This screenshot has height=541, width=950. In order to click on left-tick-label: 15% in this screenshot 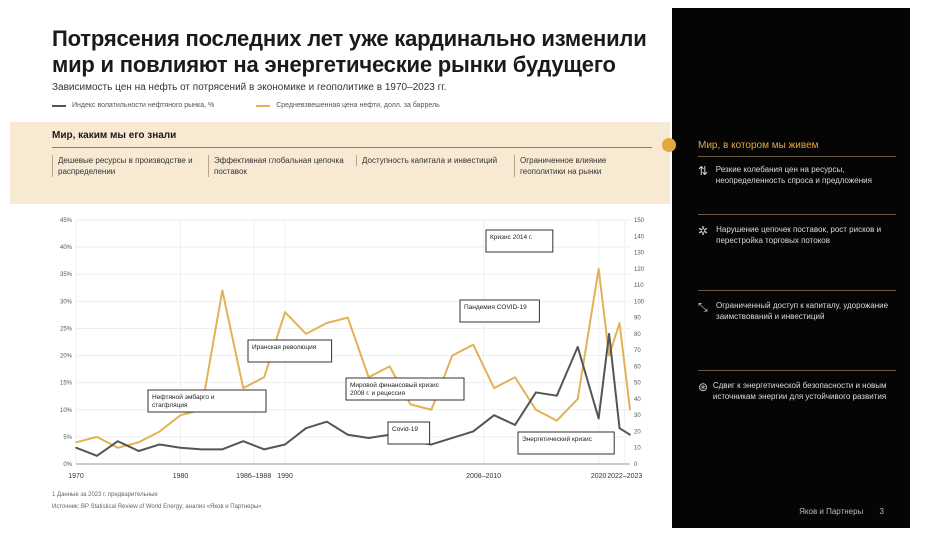, I will do `click(66, 384)`.